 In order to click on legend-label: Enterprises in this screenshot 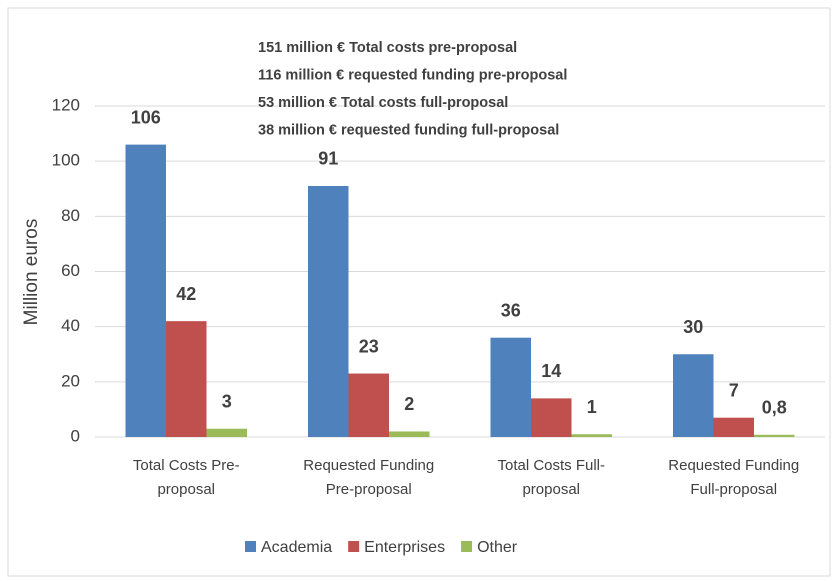, I will do `click(404, 547)`.